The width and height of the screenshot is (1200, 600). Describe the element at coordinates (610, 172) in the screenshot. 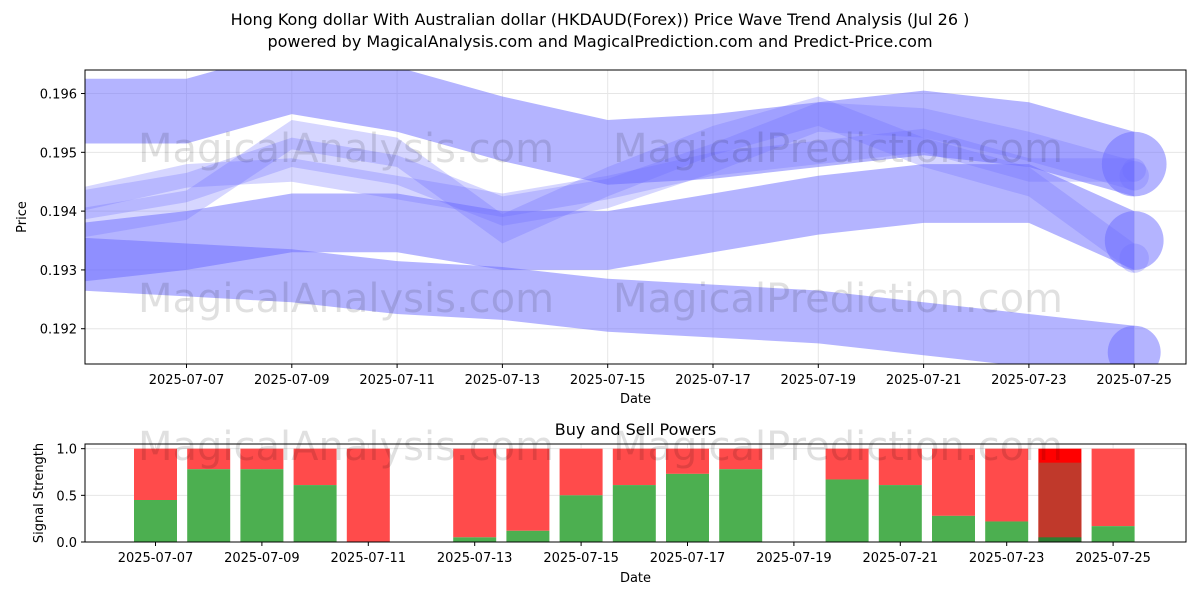

I see `price-wave-band` at that location.